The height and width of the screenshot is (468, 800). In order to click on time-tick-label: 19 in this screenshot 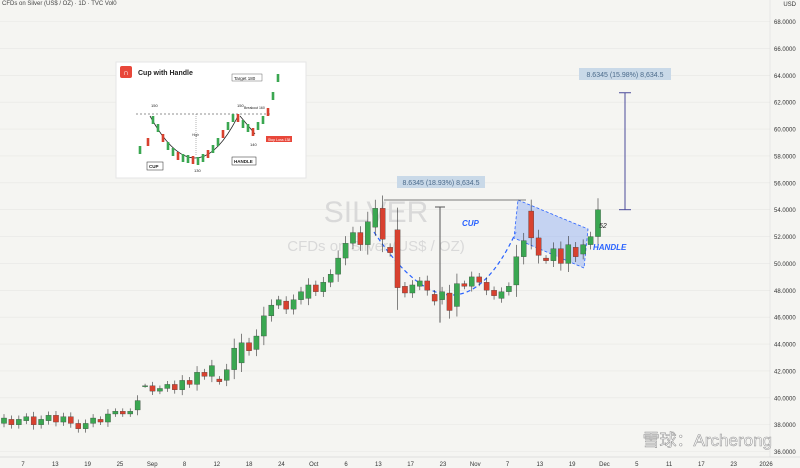, I will do `click(87, 465)`.